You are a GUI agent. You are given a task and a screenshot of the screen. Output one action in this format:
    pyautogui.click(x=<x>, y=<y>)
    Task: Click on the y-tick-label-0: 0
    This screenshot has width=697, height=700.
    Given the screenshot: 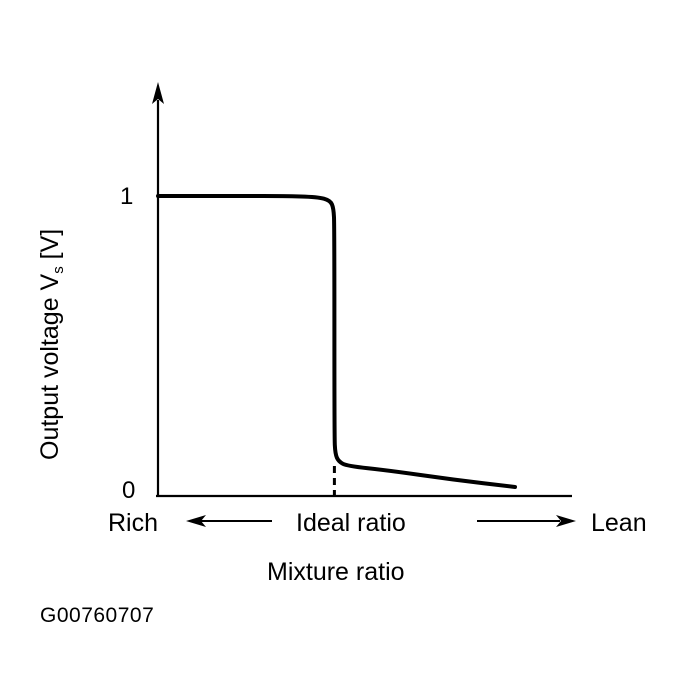 What is the action you would take?
    pyautogui.click(x=128, y=490)
    